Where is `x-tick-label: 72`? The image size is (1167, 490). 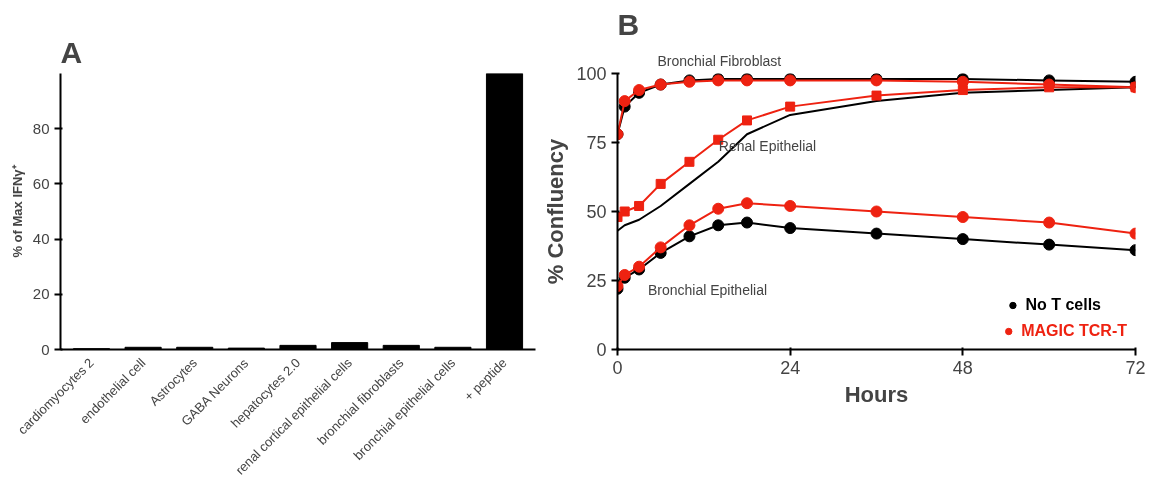
x-tick-label: 72 is located at coordinates (1135, 367).